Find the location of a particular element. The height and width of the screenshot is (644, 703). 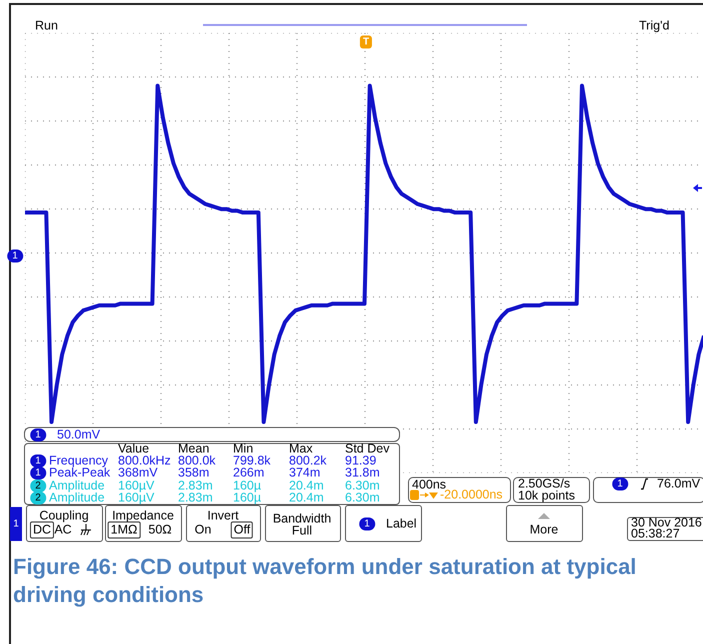

text: 2.50GS/s is located at coordinates (544, 483).